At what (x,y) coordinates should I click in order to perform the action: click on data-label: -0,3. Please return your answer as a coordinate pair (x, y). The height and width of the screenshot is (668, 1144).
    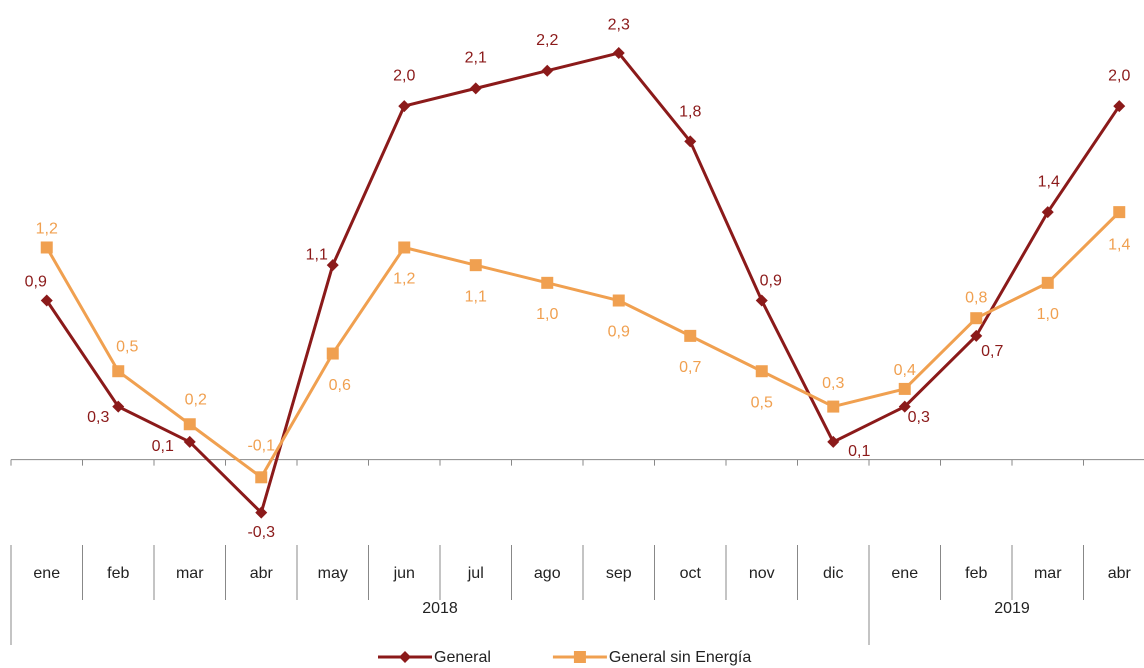
    Looking at the image, I should click on (261, 532).